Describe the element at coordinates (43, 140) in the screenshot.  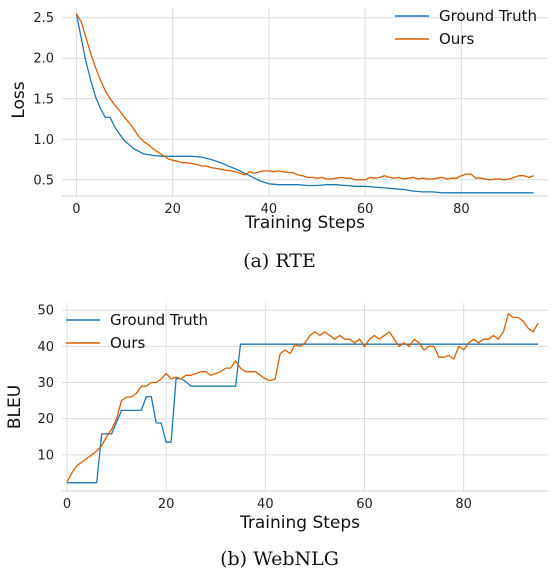
I see `y-tick-label: 1.0` at that location.